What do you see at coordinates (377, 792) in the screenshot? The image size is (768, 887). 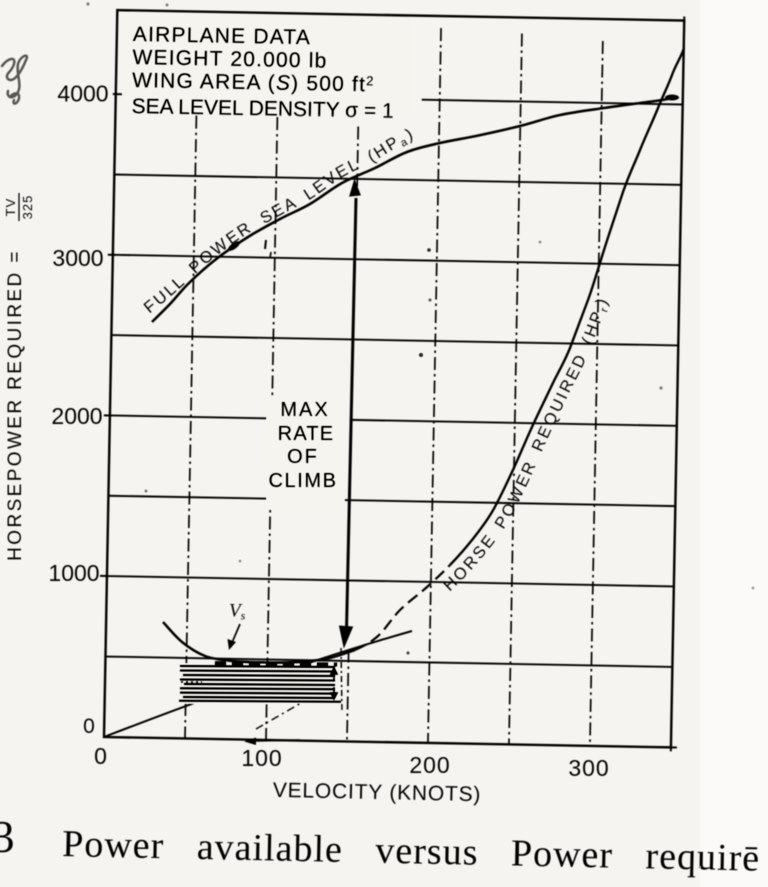 I see `svg-text: VELOCITY (KNOTS)` at bounding box center [377, 792].